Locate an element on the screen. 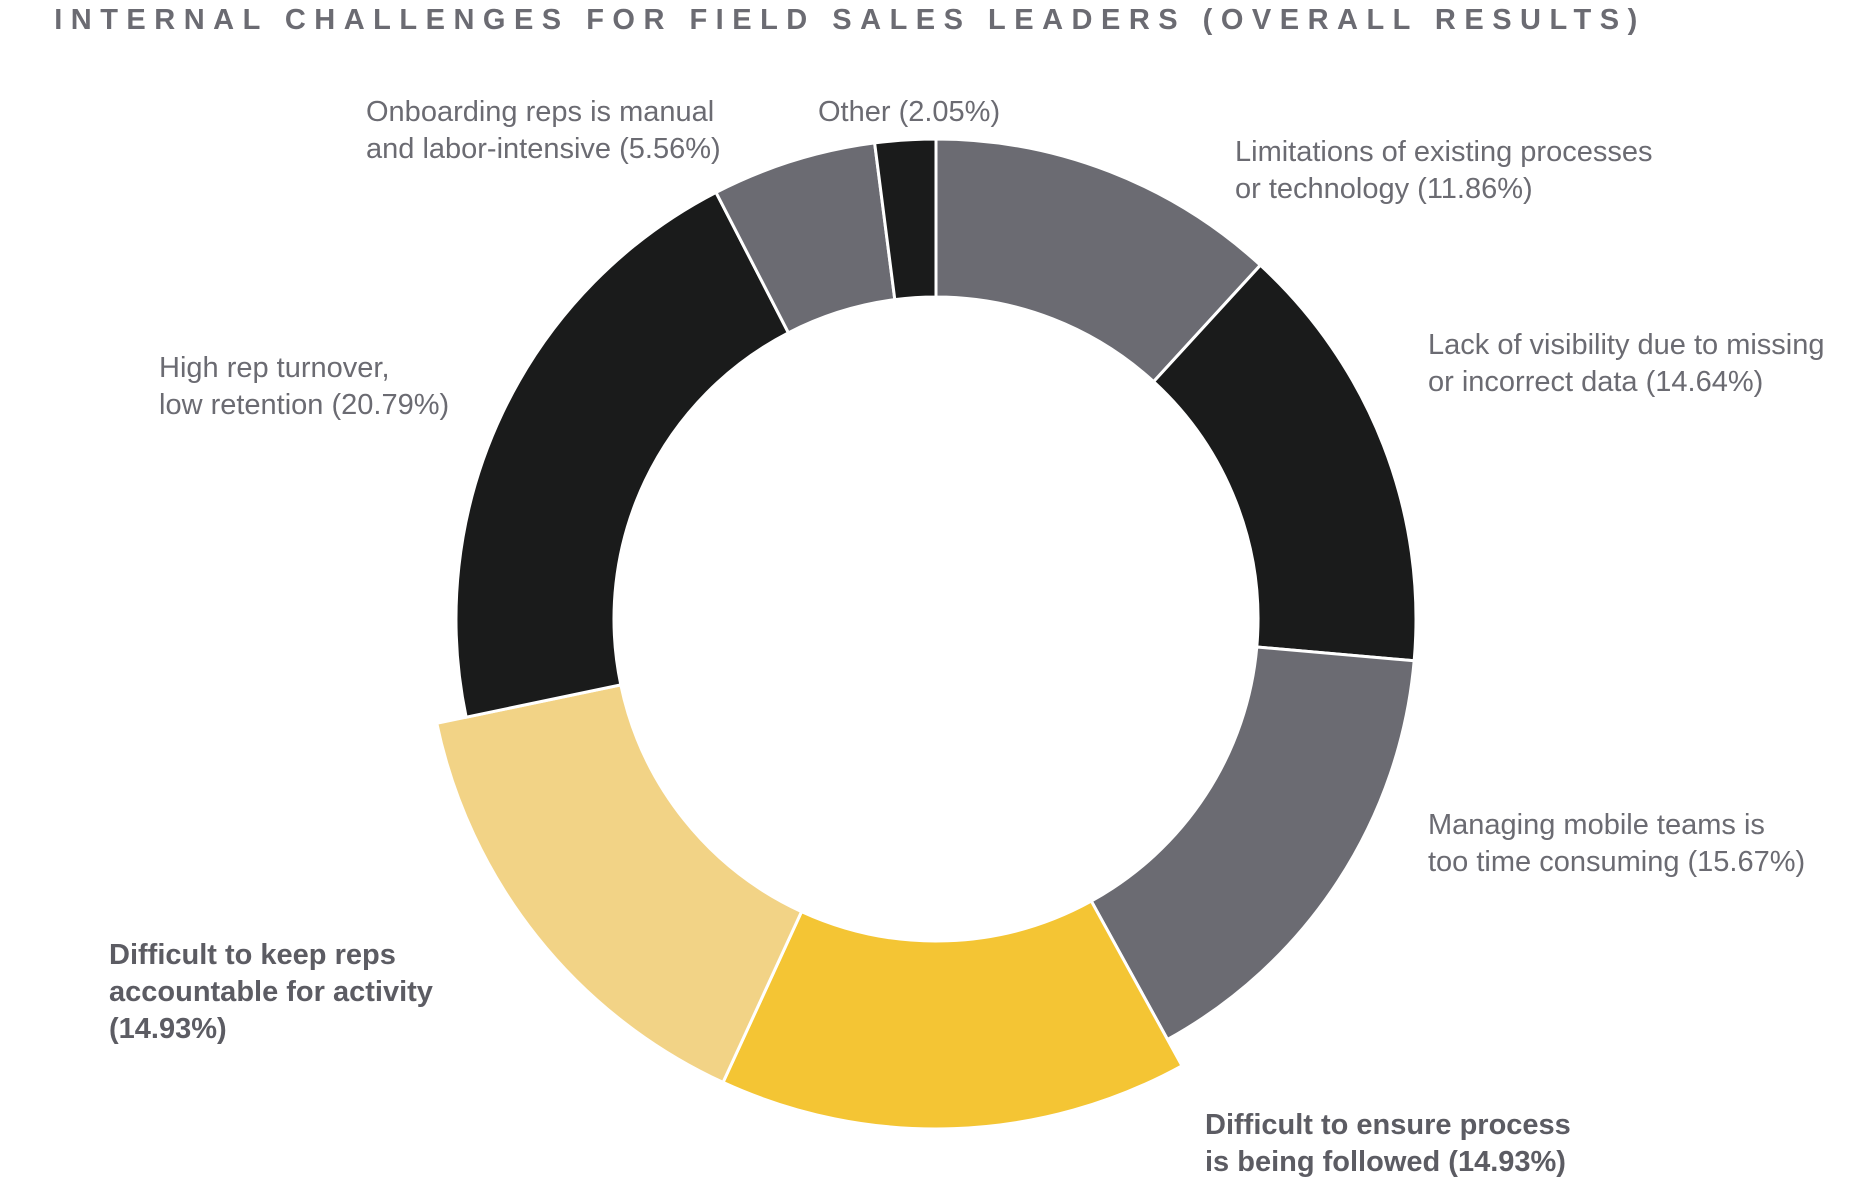  slice-label-line: and labor-intensive (5.56%) is located at coordinates (543, 149).